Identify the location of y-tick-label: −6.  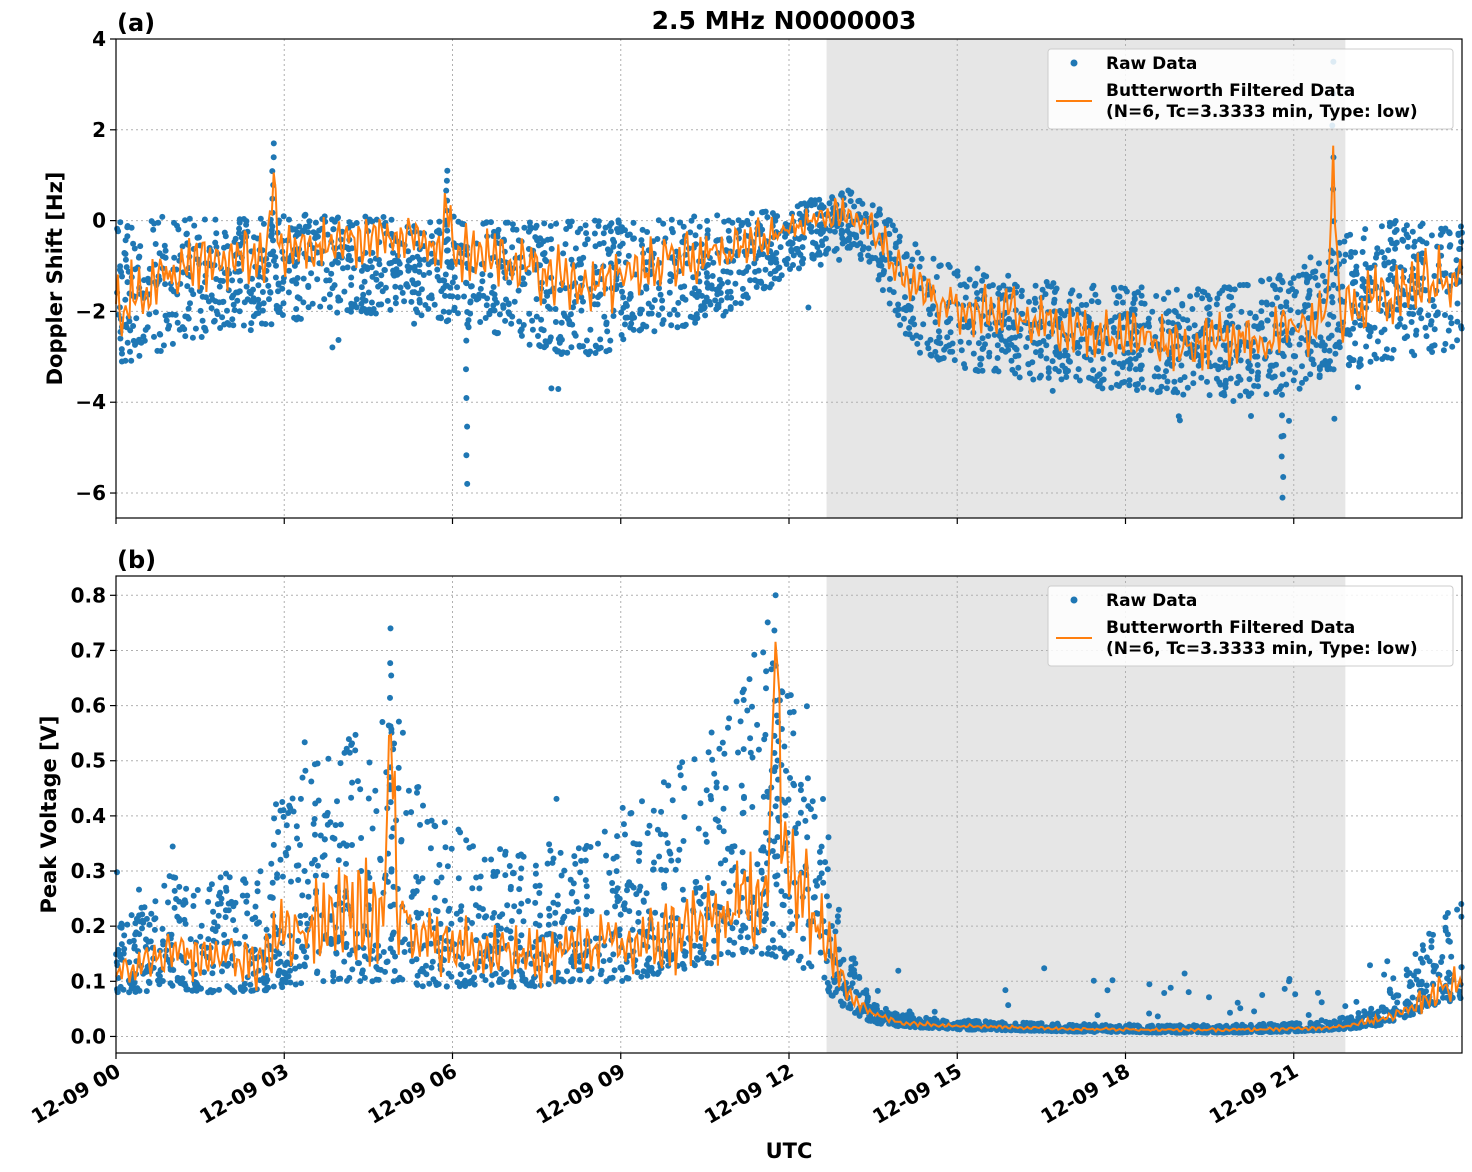
(90, 493).